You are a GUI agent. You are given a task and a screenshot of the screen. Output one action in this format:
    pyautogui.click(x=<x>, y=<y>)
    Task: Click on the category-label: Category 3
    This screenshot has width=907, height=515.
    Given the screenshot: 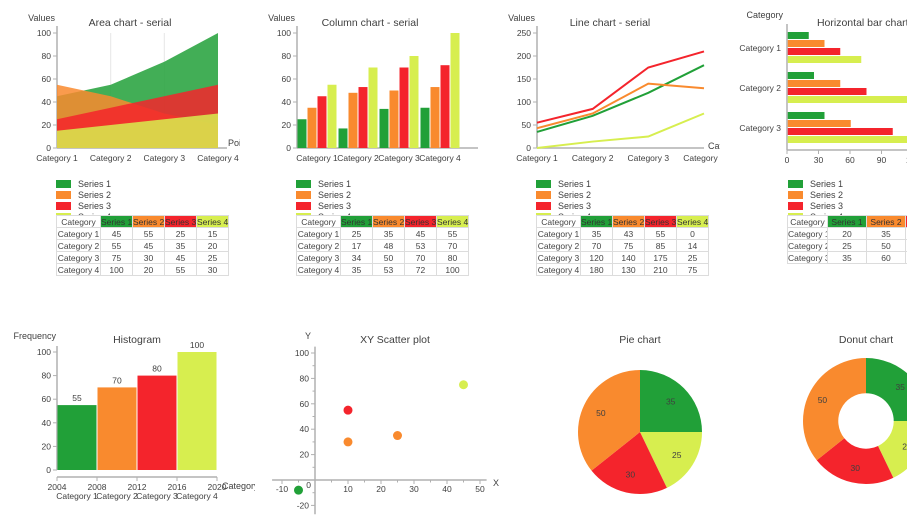 What is the action you would take?
    pyautogui.click(x=399, y=158)
    